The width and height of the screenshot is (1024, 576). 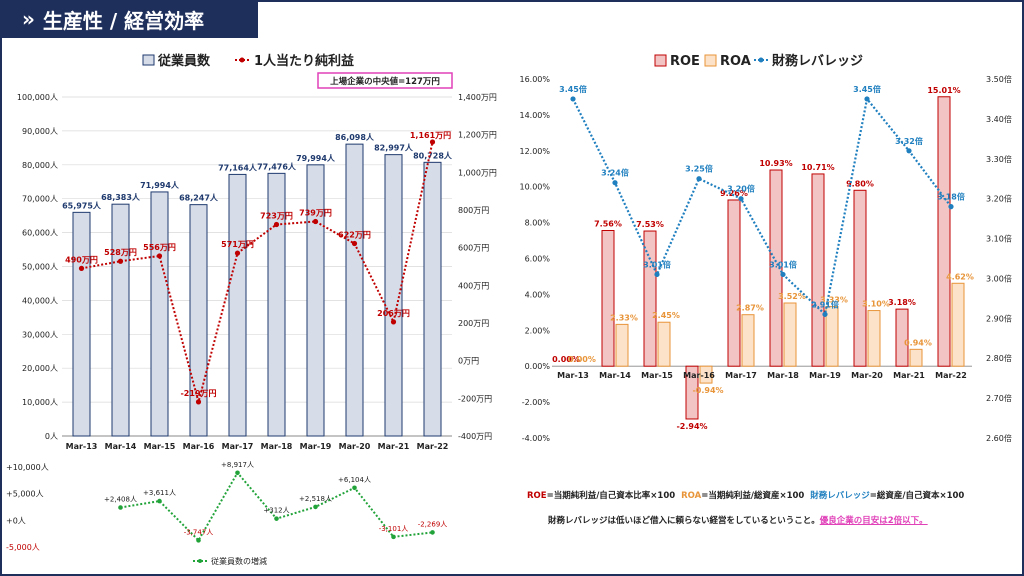 I want to click on median-label: 上場企業の中央値=127万円, so click(x=385, y=81).